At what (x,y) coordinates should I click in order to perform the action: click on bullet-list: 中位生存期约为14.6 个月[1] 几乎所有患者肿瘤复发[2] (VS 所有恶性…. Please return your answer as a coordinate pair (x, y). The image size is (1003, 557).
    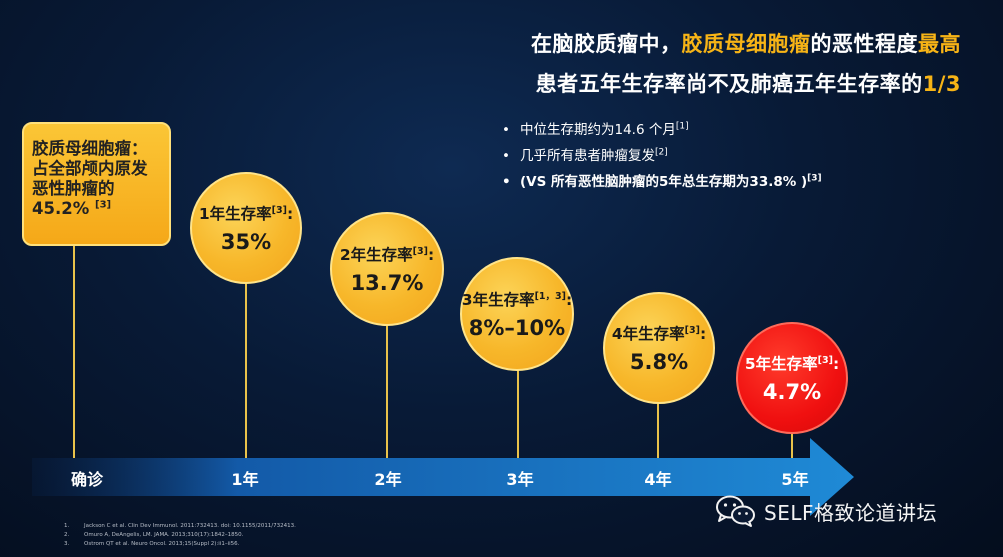
    Looking at the image, I should click on (661, 156).